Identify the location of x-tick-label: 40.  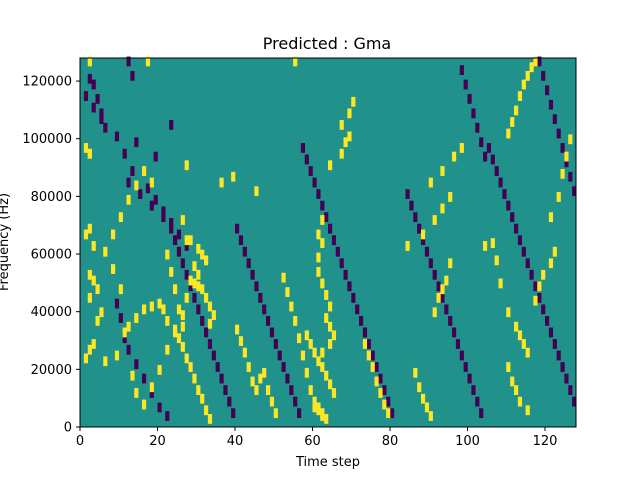
(235, 441).